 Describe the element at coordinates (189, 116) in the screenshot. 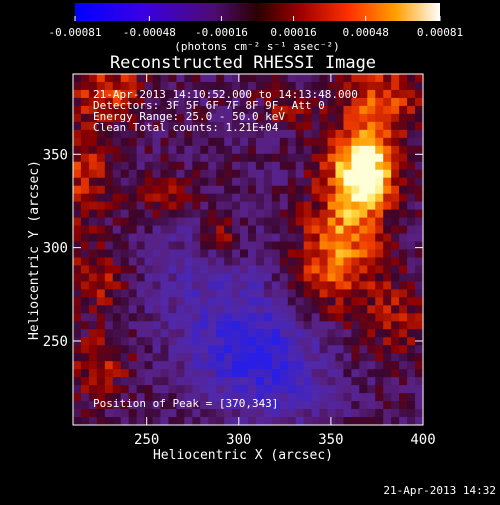

I see `annotation-energy-range: Energy Range: 25.0 - 50.0 keV` at that location.